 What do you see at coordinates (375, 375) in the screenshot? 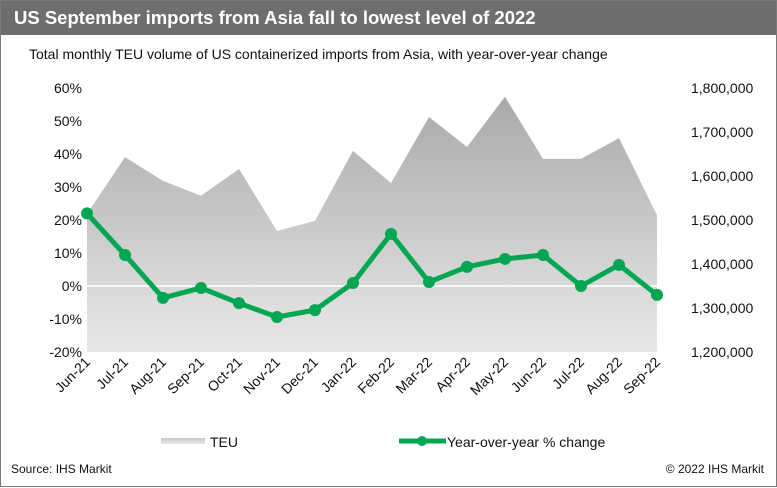
I see `x-axis-tick-label: Feb-22` at bounding box center [375, 375].